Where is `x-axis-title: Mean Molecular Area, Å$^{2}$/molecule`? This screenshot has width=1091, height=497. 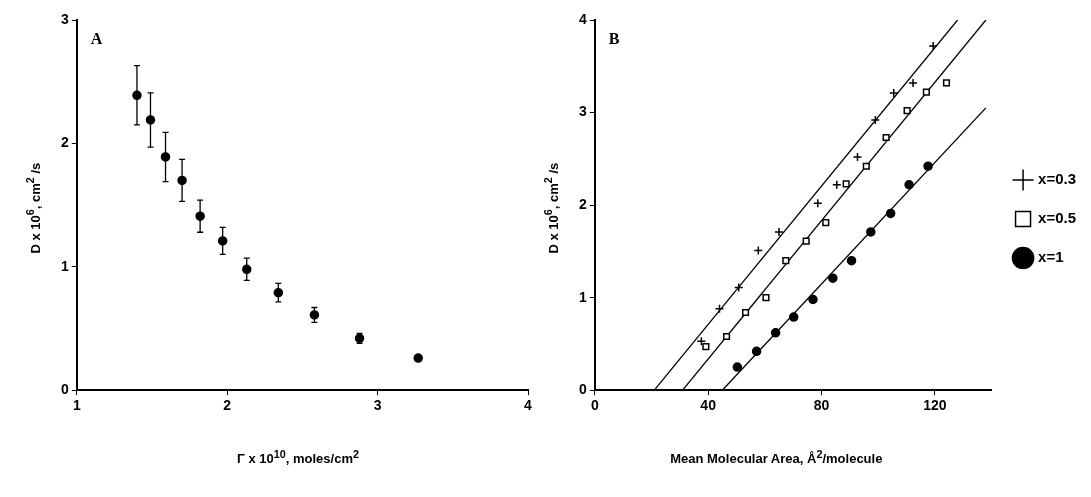 x-axis-title: Mean Molecular Area, Å$^{2}$/molecule is located at coordinates (776, 457).